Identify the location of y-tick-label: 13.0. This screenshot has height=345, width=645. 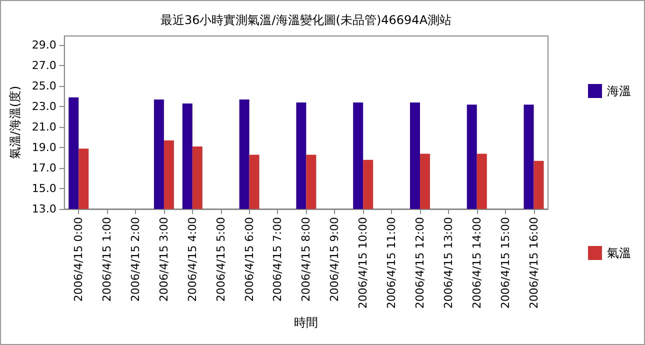
(44, 209).